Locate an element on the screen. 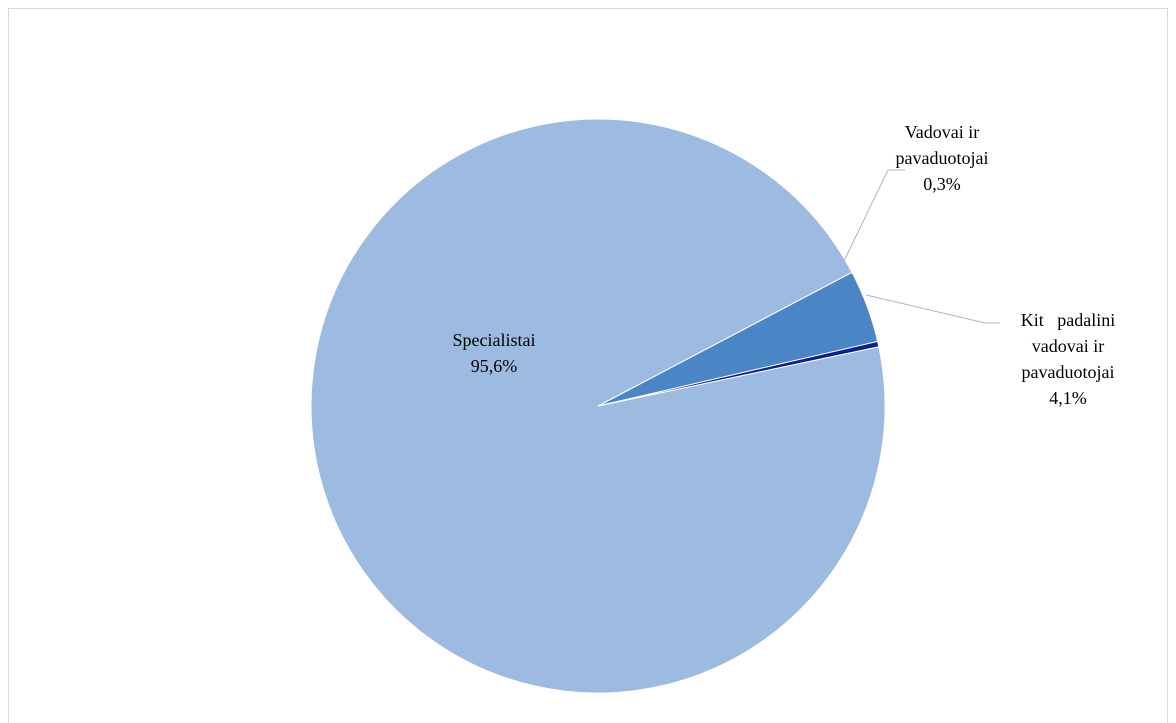 The height and width of the screenshot is (723, 1176). slice-label-2: Vadovai ir pavaduotojai 0,3% is located at coordinates (942, 158).